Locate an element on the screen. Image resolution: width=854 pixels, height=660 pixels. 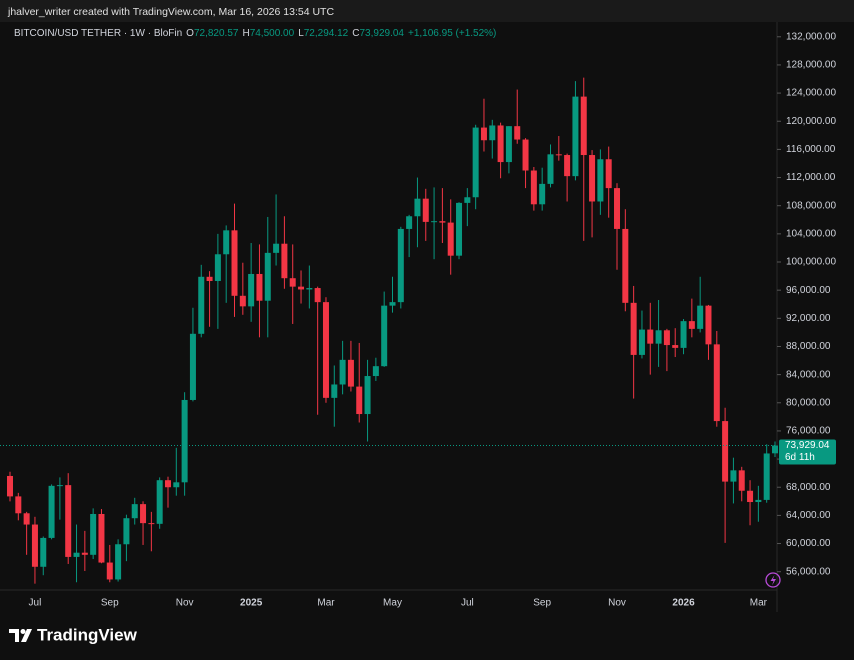
y-tick-label: 132,000.00 is located at coordinates (811, 36).